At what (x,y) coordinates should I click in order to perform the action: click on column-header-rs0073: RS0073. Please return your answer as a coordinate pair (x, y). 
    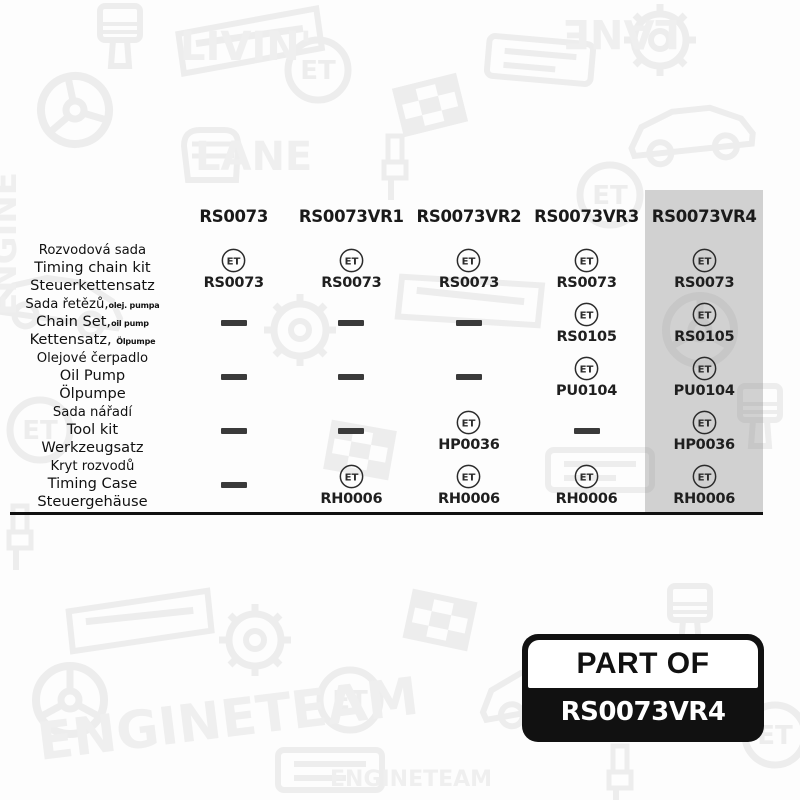
    Looking at the image, I should click on (234, 216).